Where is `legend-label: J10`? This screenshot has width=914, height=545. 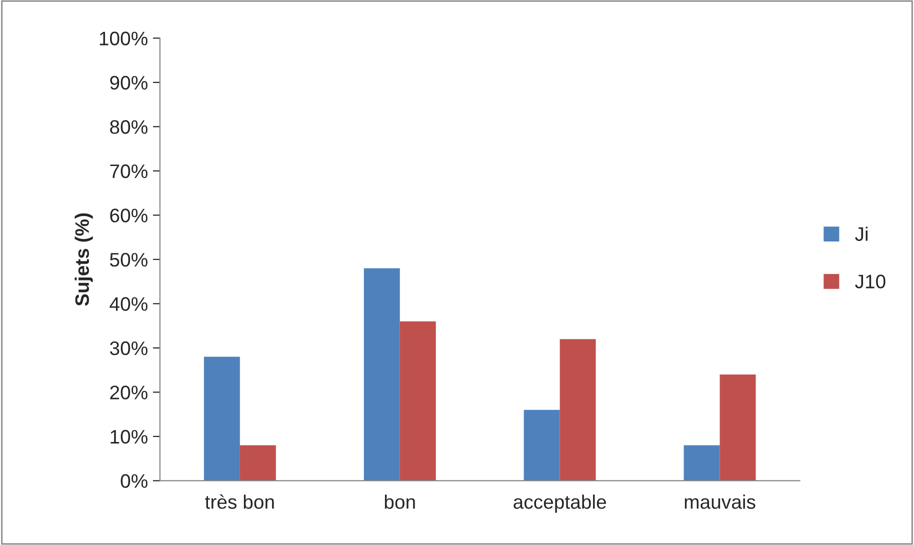 legend-label: J10 is located at coordinates (870, 281).